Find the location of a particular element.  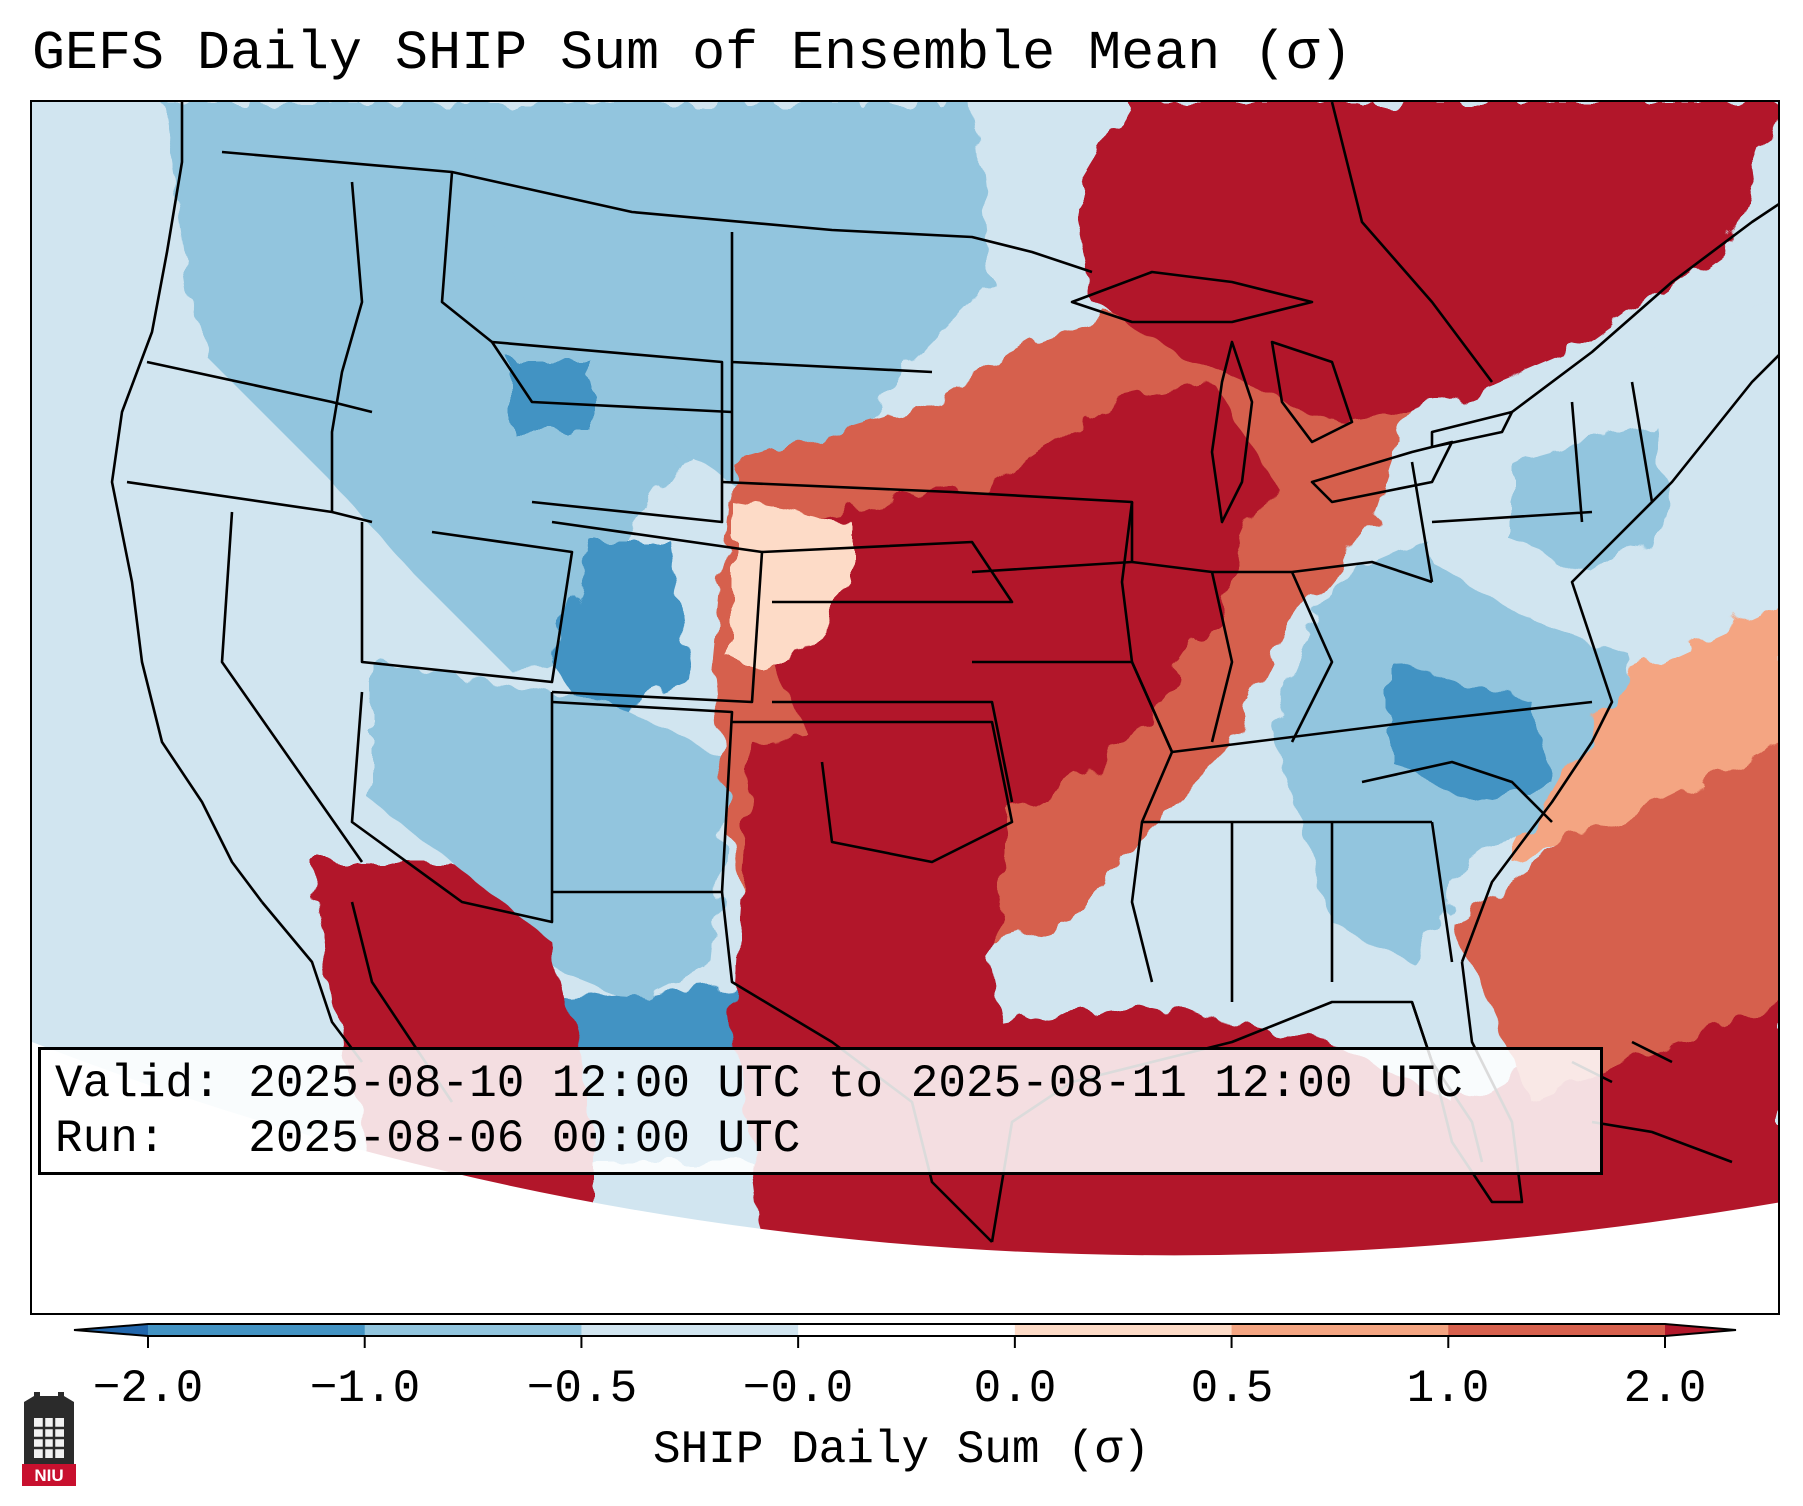

oklahoma-border is located at coordinates (873, 792).